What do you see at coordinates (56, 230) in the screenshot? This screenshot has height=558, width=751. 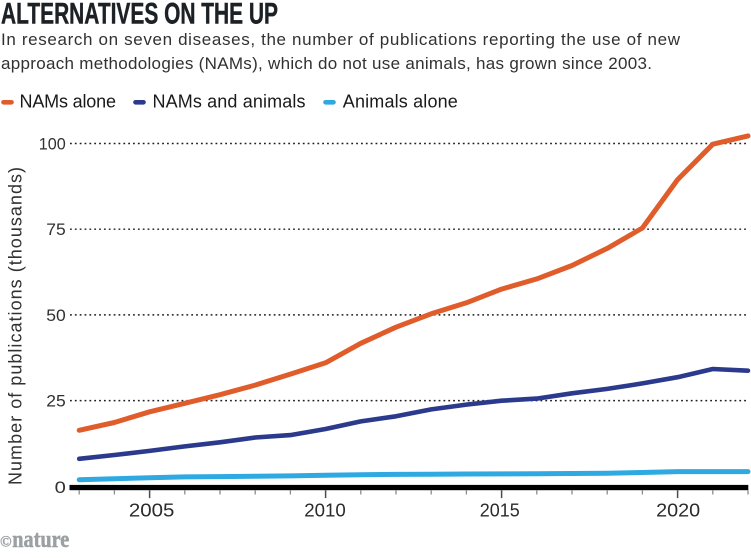 I see `svg-text: 75` at bounding box center [56, 230].